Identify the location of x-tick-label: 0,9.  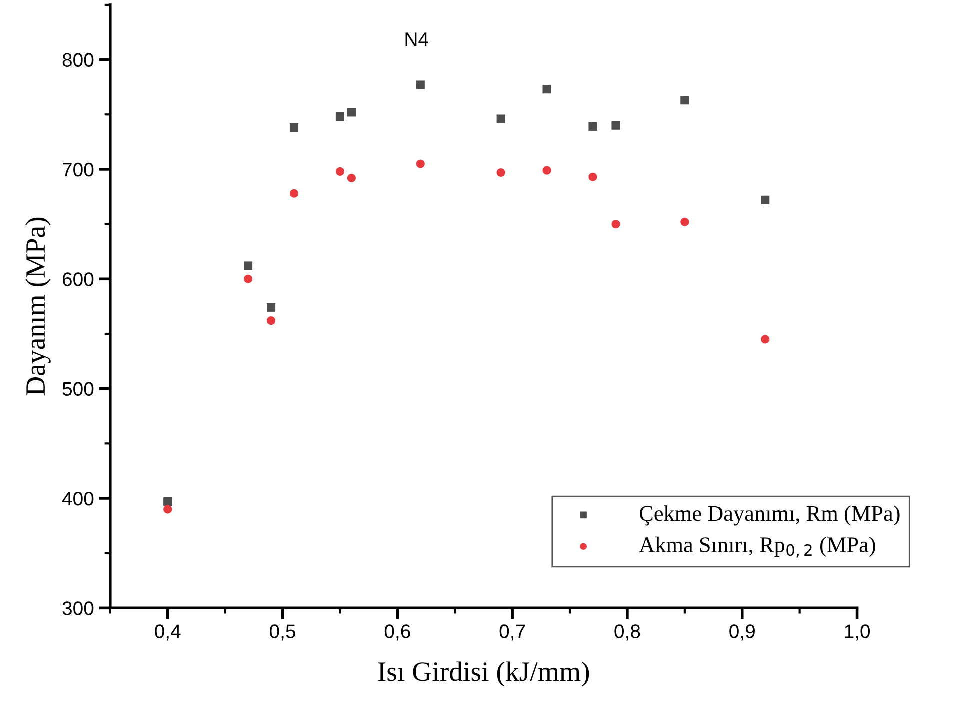
(742, 632).